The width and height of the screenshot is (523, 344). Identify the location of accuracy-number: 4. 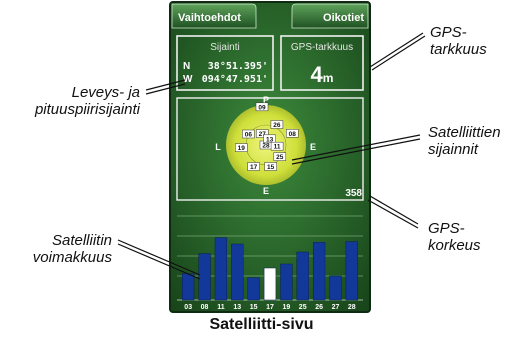
(317, 74).